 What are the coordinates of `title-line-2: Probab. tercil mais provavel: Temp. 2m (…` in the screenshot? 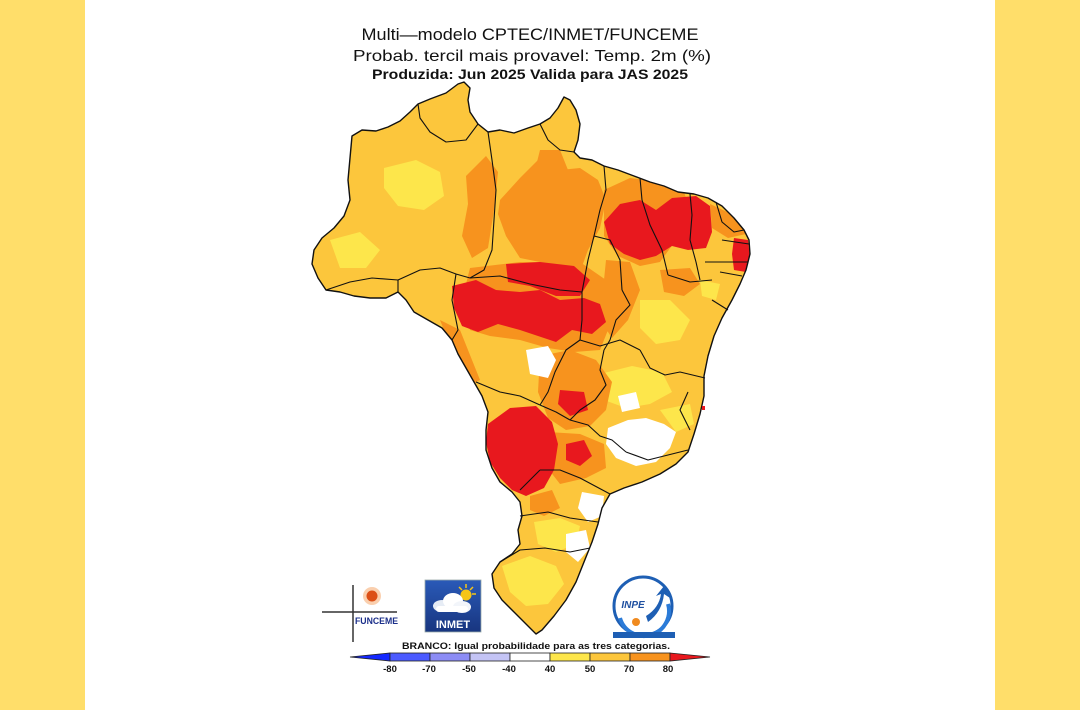 It's located at (532, 56).